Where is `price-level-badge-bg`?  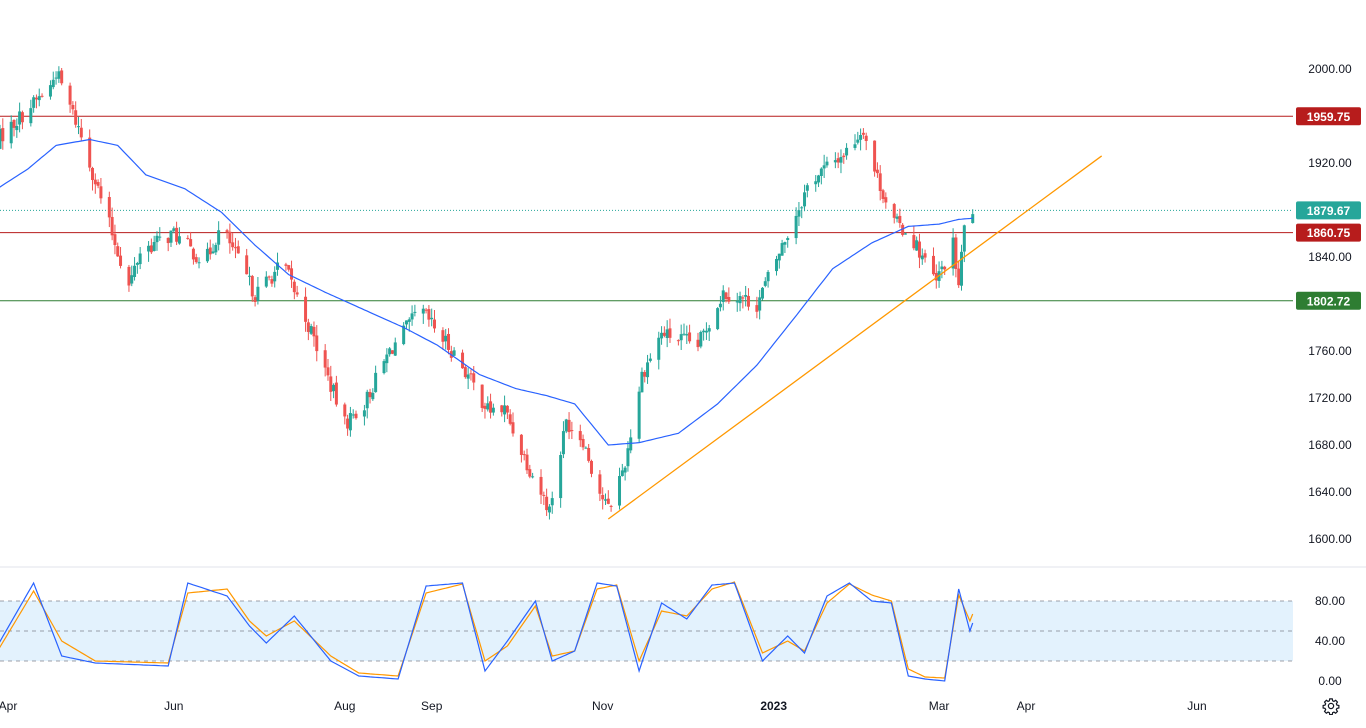
price-level-badge-bg is located at coordinates (1328, 116).